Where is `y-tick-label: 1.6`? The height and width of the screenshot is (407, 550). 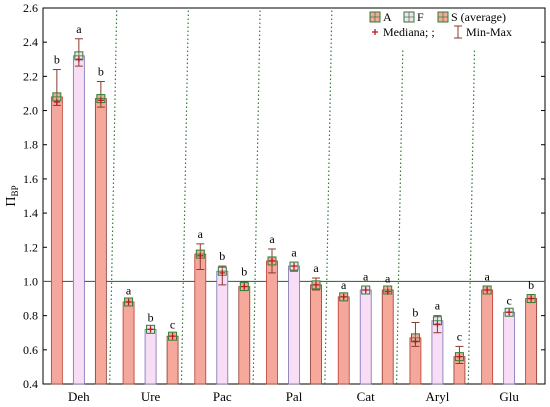 y-tick-label: 1.6 is located at coordinates (30, 179).